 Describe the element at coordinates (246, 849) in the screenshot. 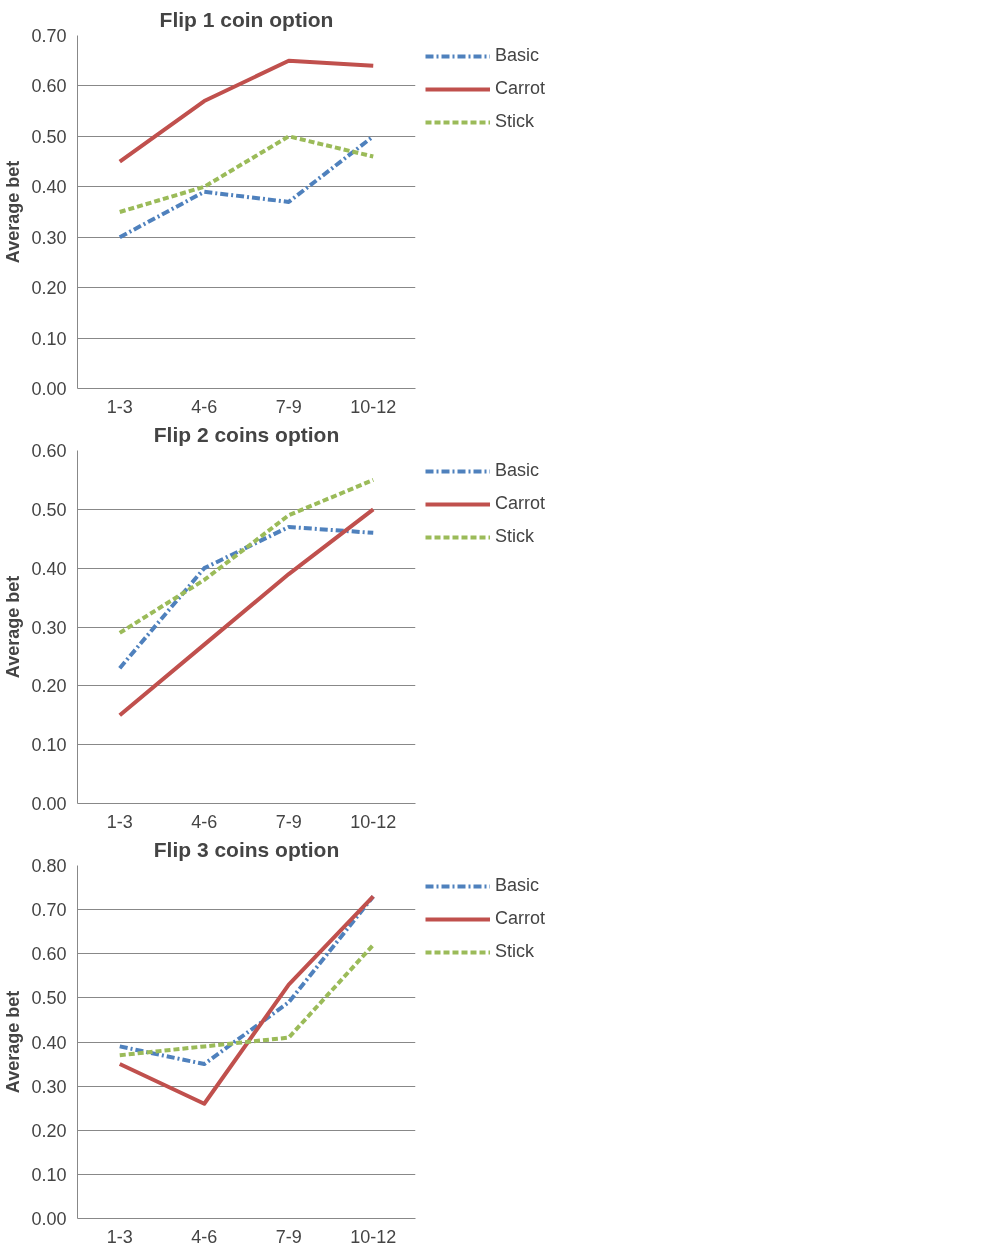

I see `chart-title: Flip 3 coins option` at that location.